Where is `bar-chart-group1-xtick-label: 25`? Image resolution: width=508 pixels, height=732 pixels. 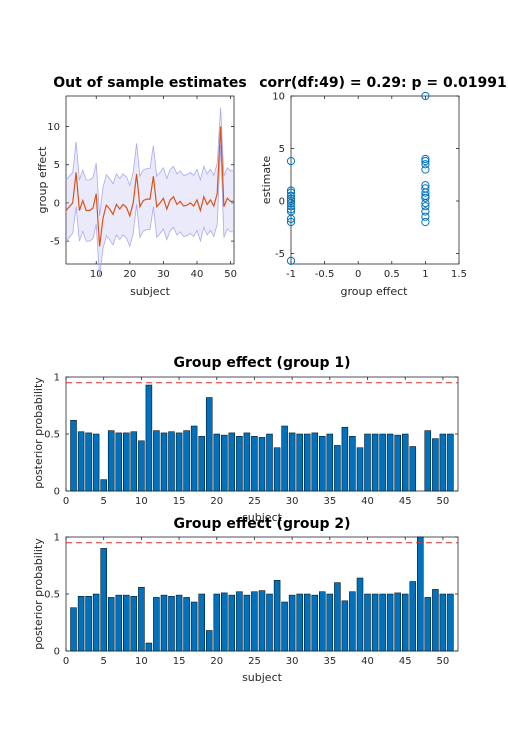 bar-chart-group1-xtick-label: 25 is located at coordinates (254, 501).